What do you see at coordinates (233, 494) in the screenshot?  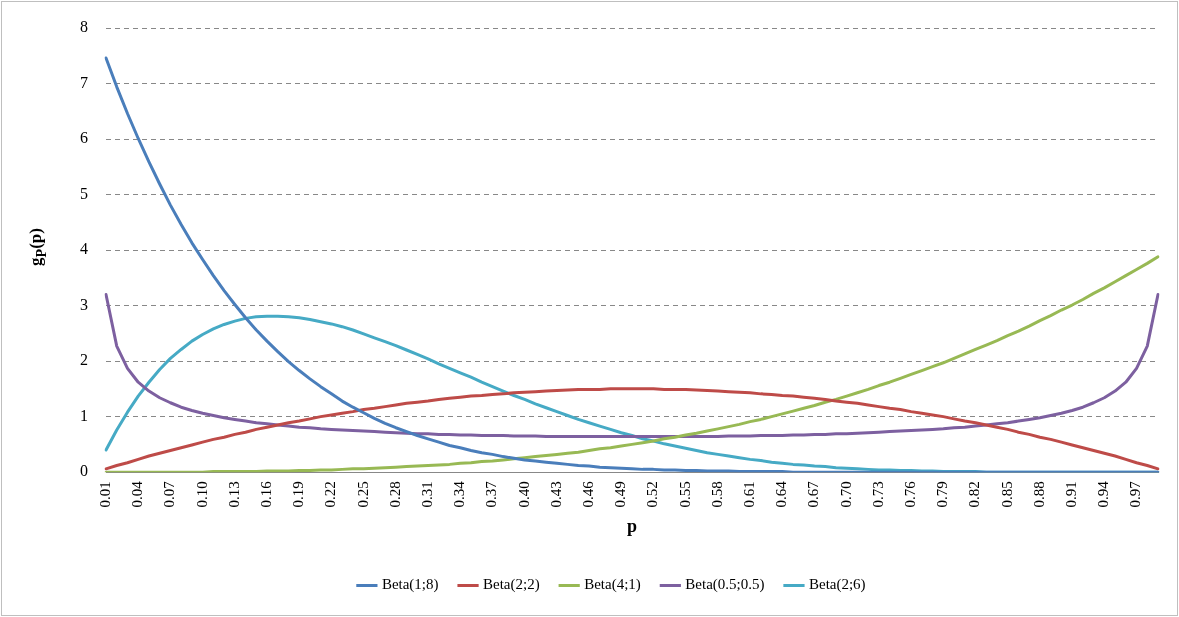 I see `x-tick-label: 0.13` at bounding box center [233, 494].